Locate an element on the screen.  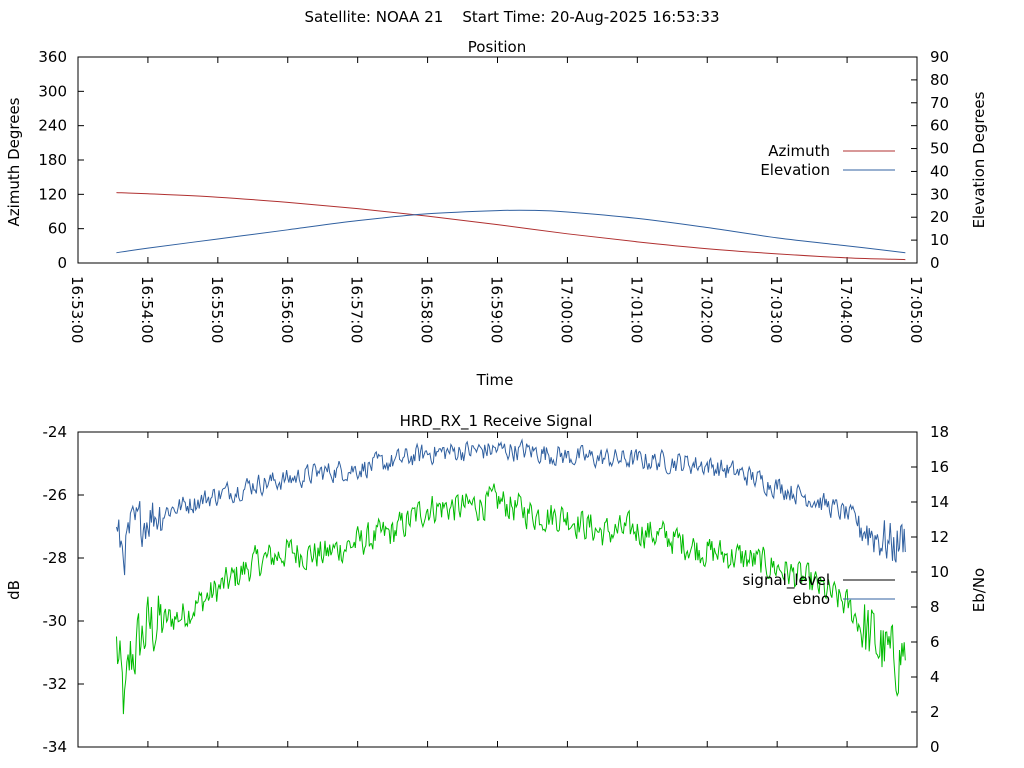
position-legend: Azimuth Elevation is located at coordinates (827, 160).